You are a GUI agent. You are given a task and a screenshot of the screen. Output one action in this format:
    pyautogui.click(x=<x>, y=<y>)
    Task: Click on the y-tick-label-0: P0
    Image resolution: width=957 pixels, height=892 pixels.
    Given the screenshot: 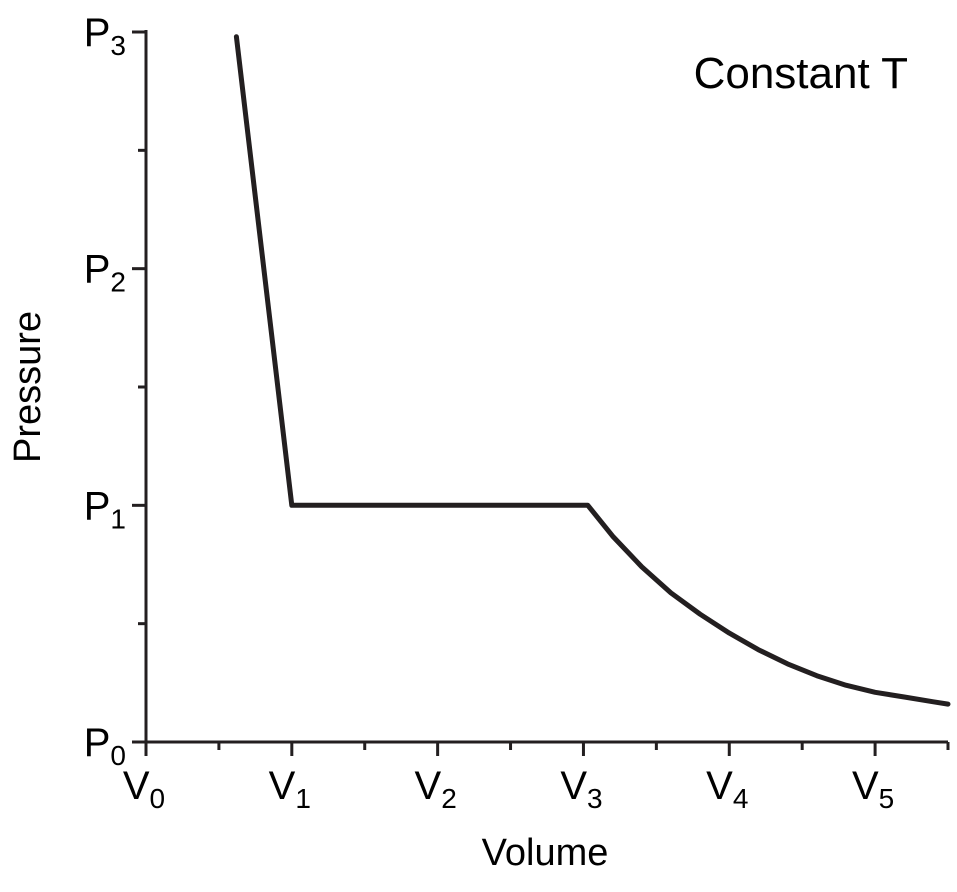 What is the action you would take?
    pyautogui.click(x=105, y=746)
    